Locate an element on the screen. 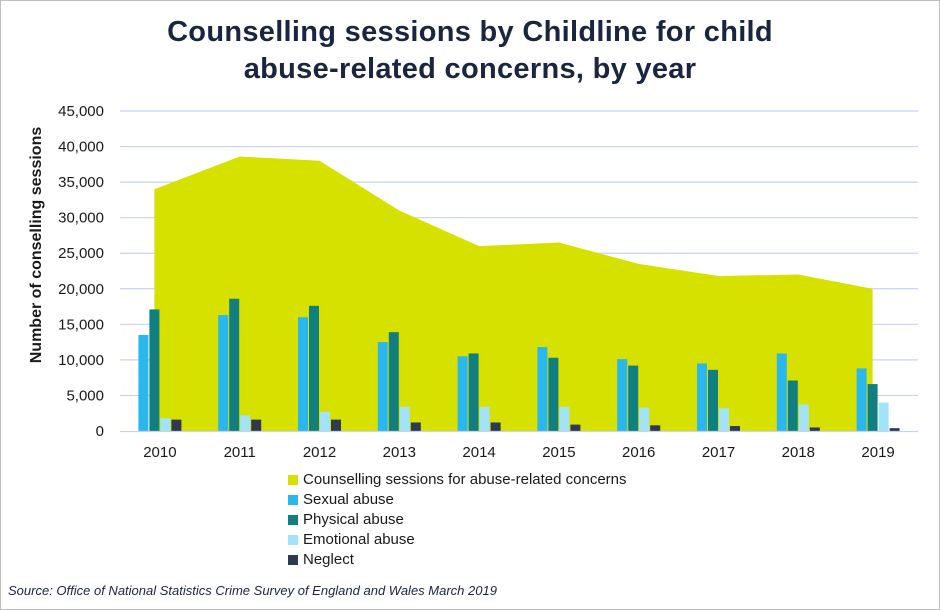 This screenshot has height=610, width=940. y-tick-label: 5,000 is located at coordinates (85, 395).